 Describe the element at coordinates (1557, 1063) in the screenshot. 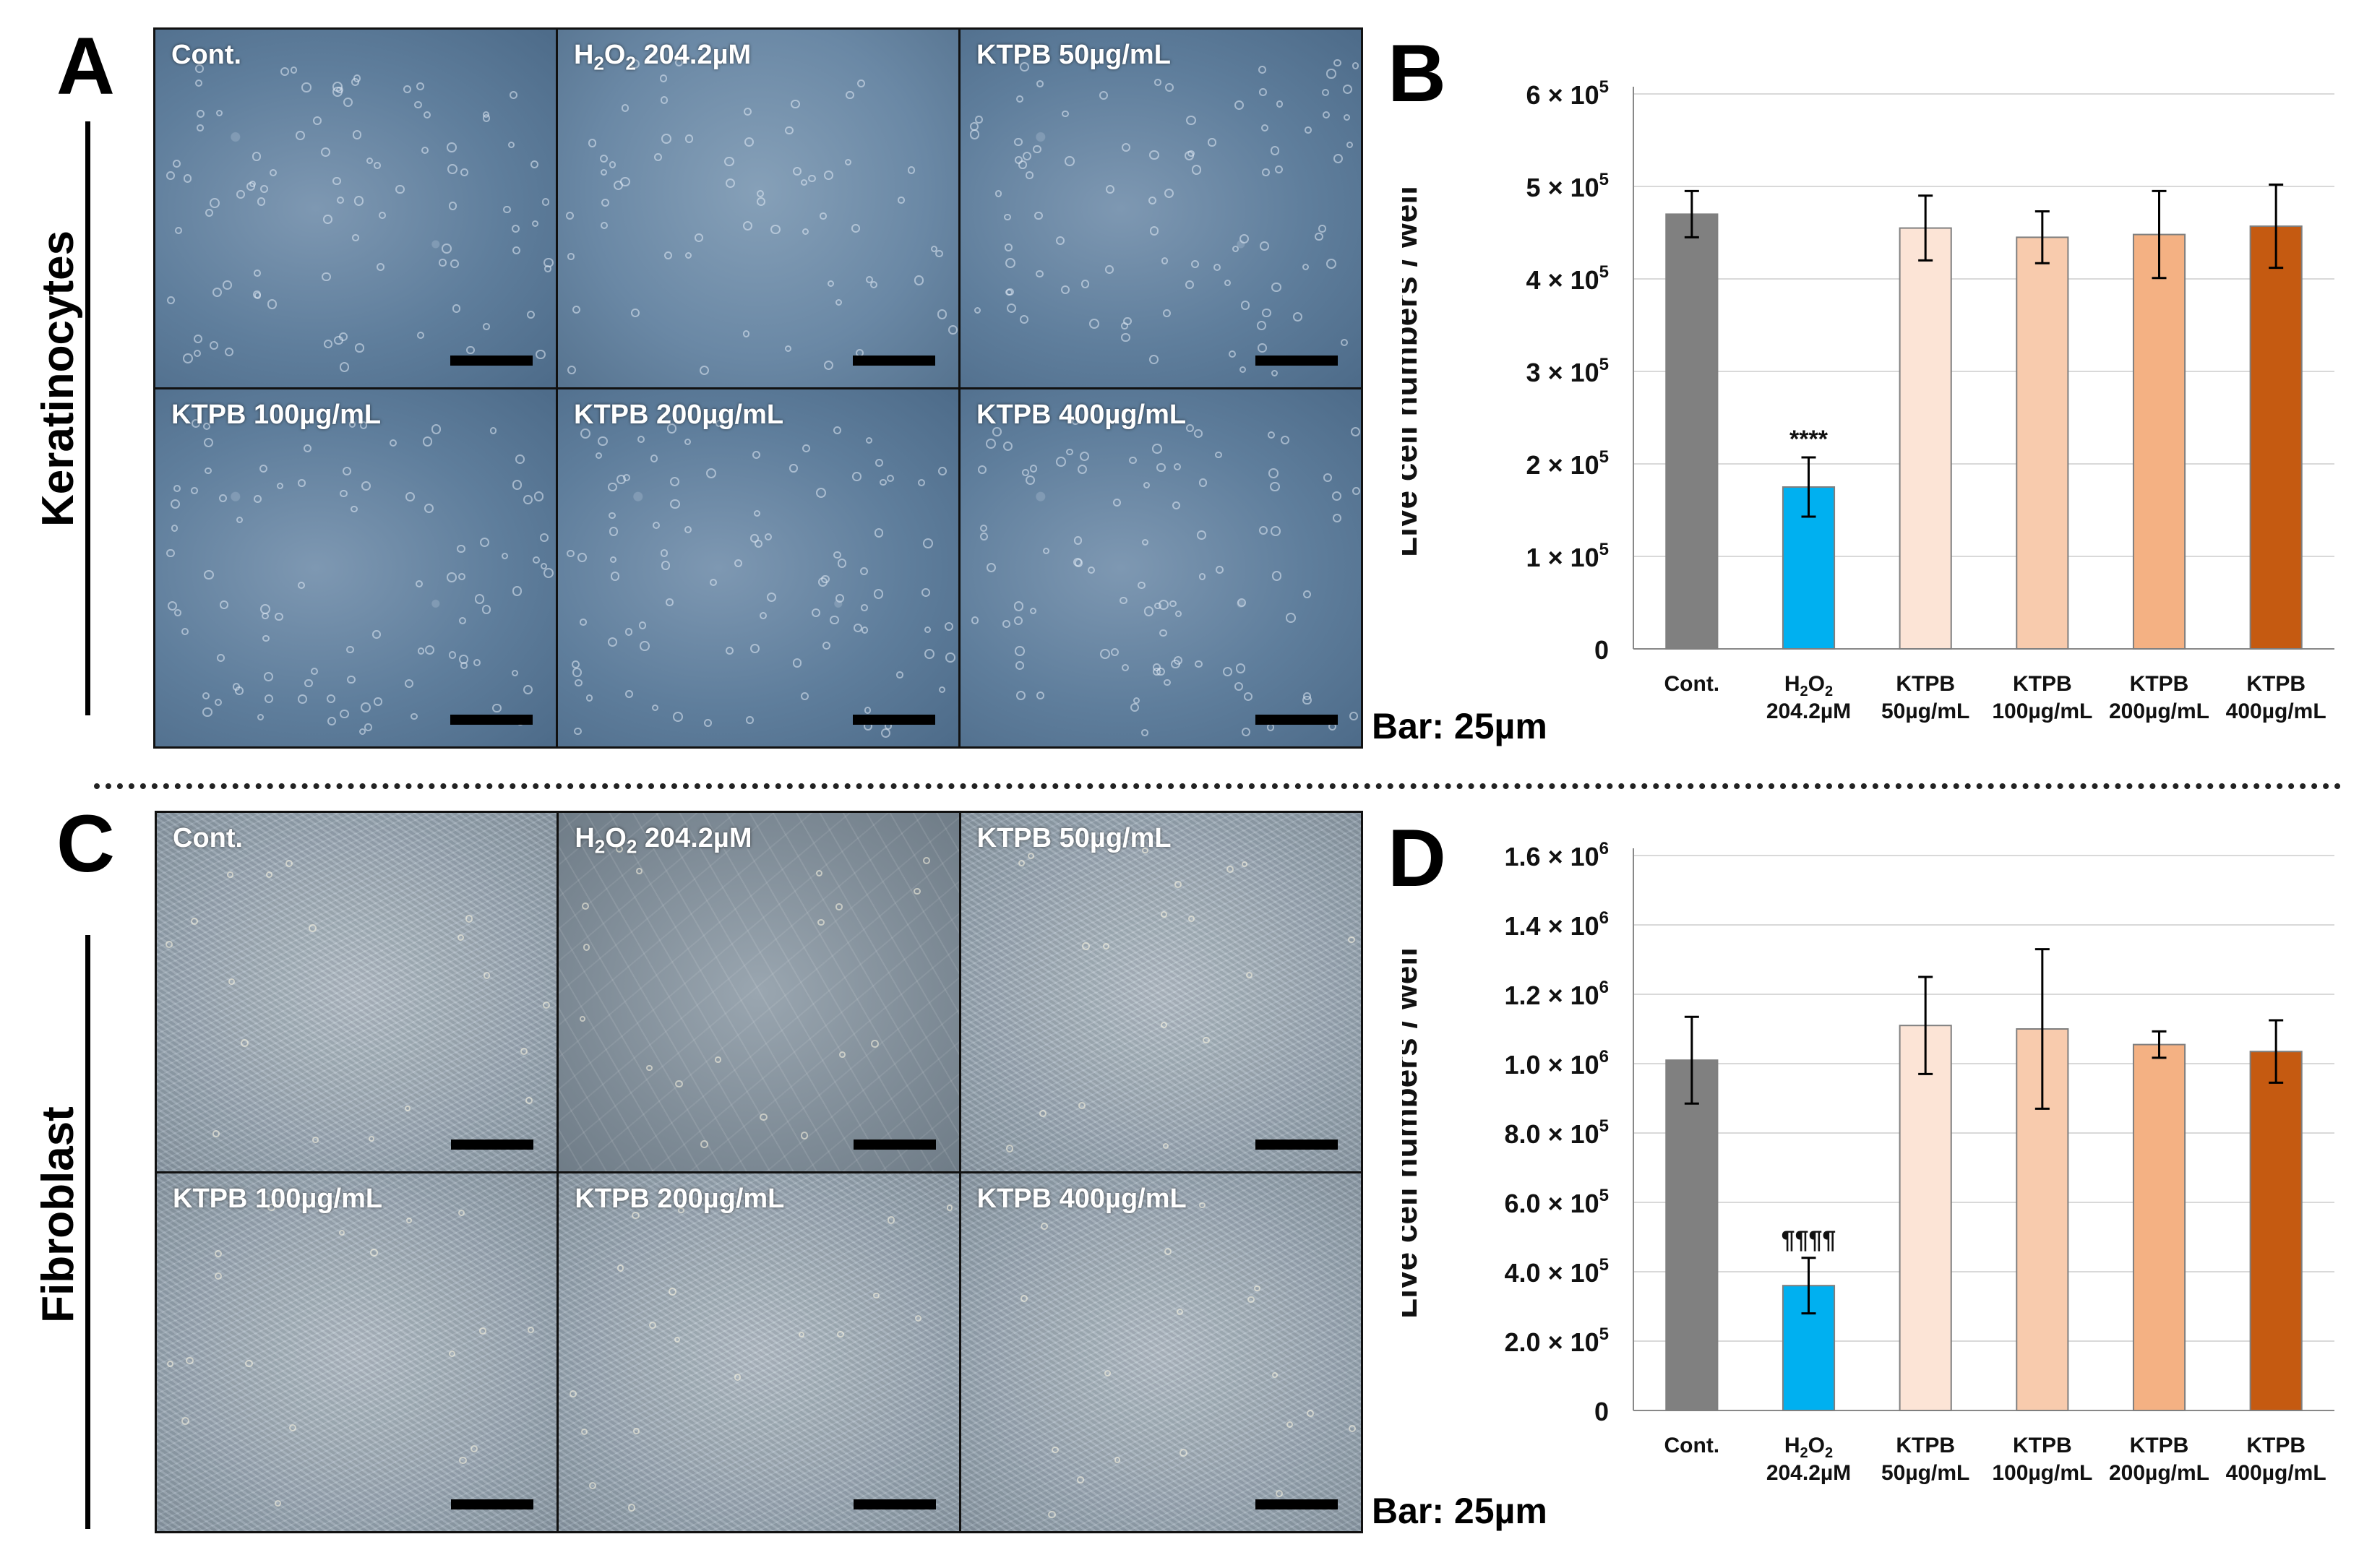

I see `y-tick-label: 1.0 × 10⁶` at that location.